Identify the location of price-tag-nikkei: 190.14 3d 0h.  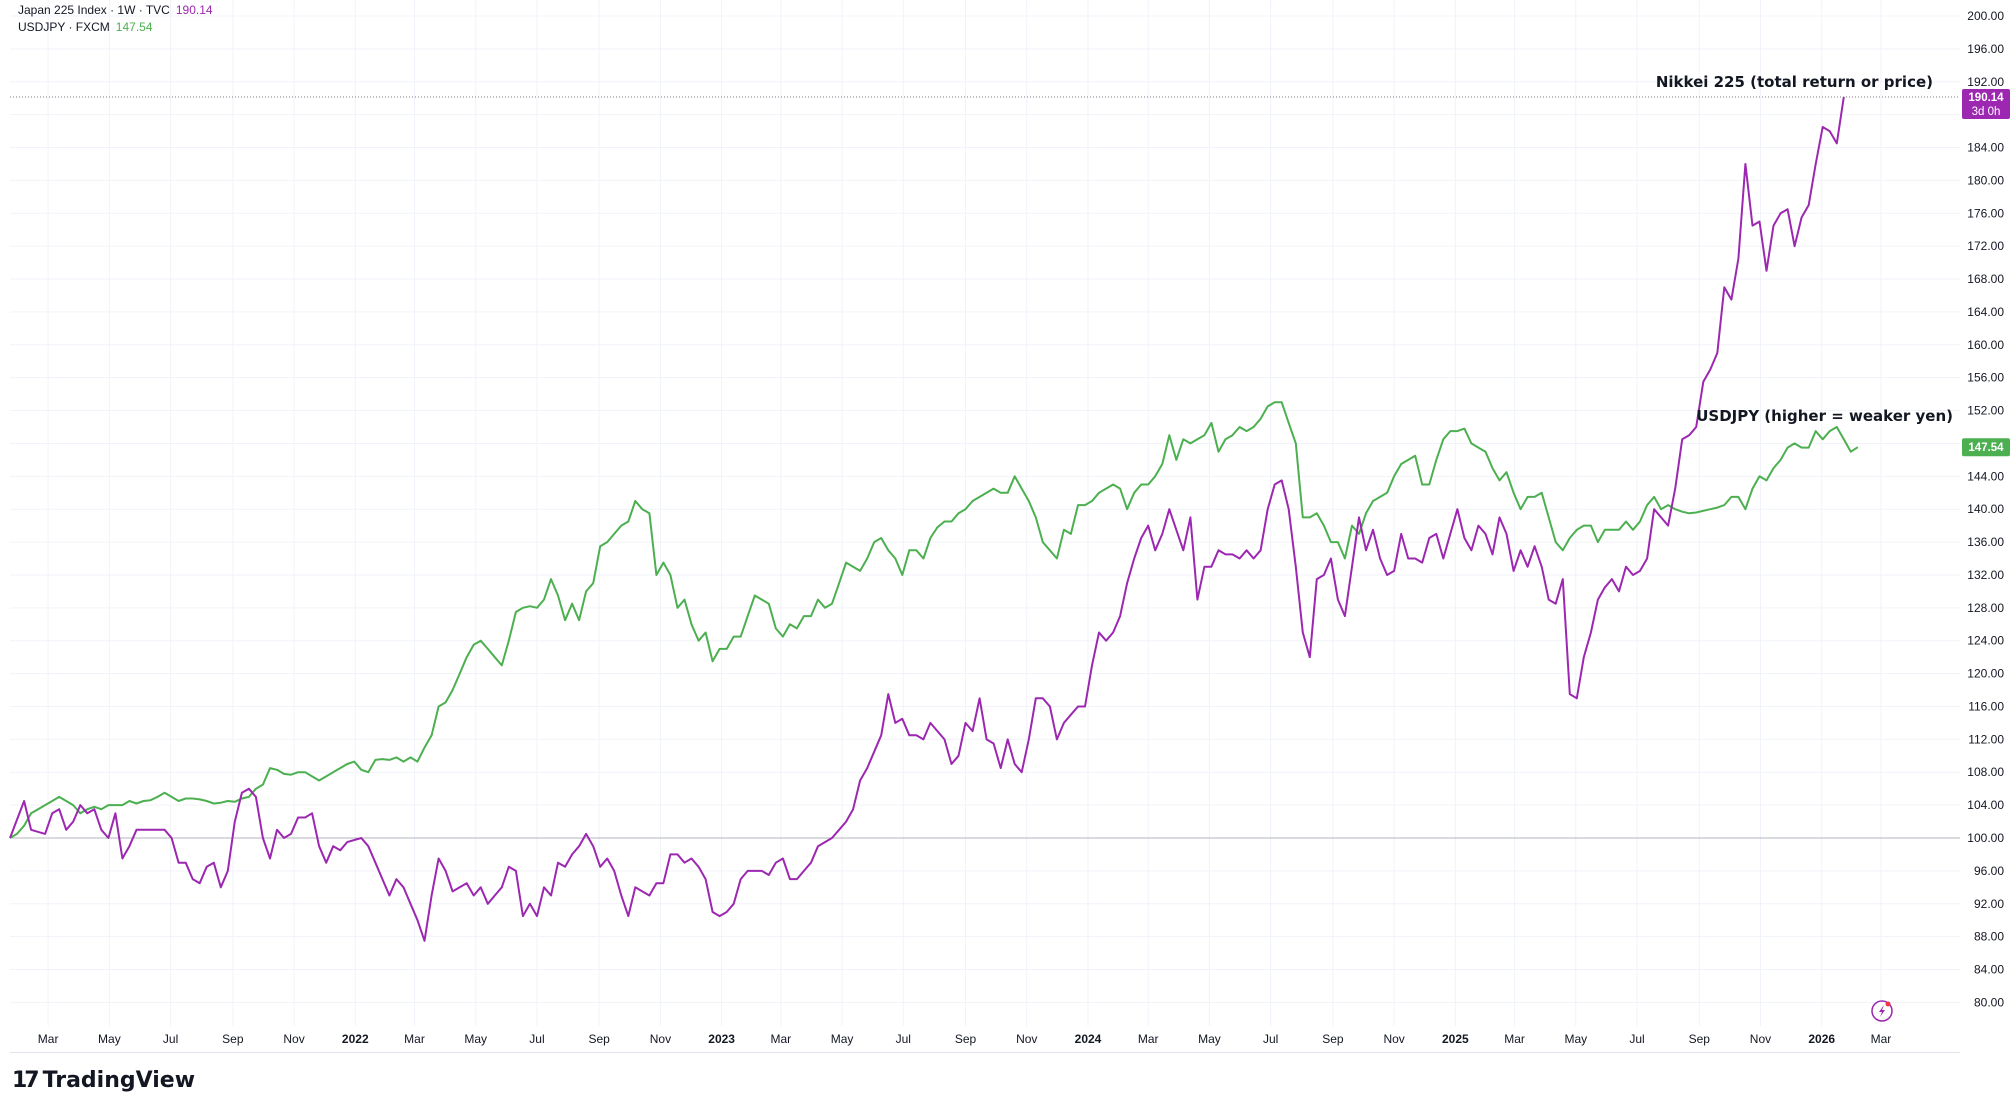
(1986, 104).